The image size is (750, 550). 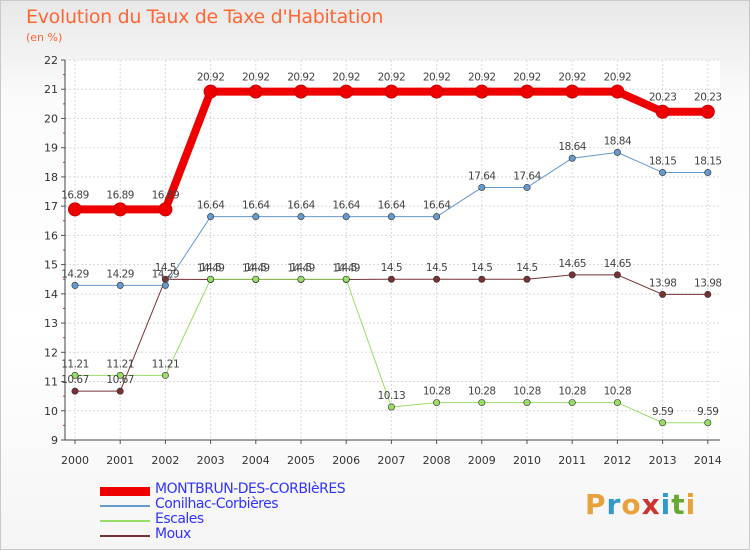 What do you see at coordinates (482, 176) in the screenshot?
I see `data-label: 17.64` at bounding box center [482, 176].